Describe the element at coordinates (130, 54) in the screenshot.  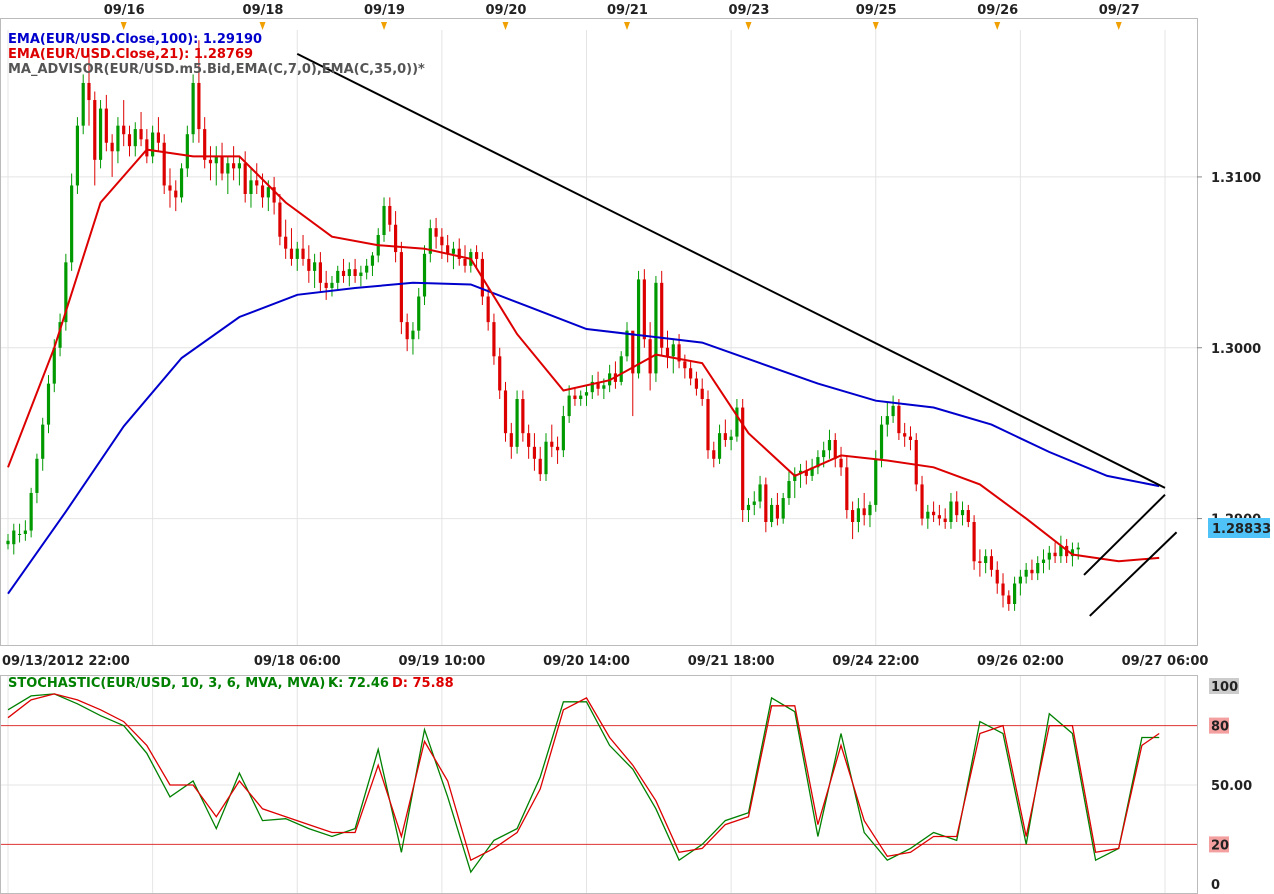
I see `legend-ema21: EMA(EUR/USD.Close,21): 1.28769` at that location.